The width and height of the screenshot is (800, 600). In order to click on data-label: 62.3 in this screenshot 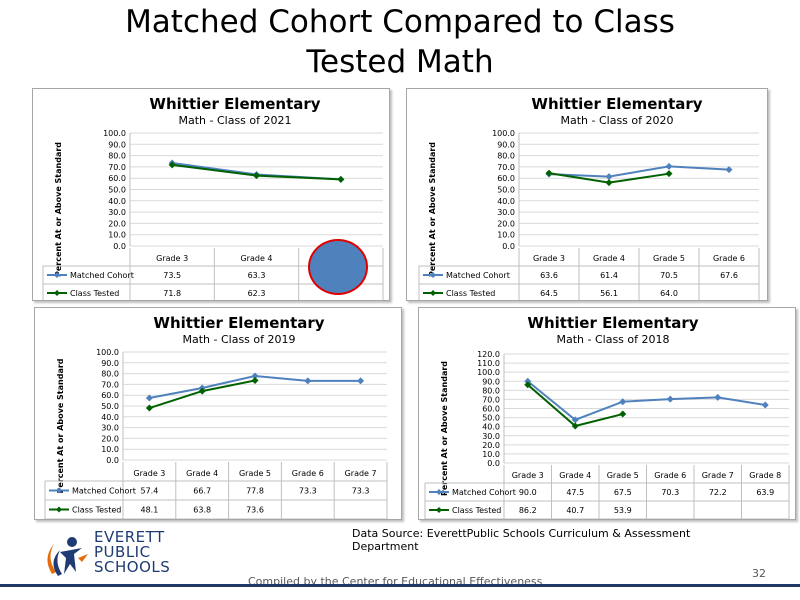, I will do `click(257, 293)`.